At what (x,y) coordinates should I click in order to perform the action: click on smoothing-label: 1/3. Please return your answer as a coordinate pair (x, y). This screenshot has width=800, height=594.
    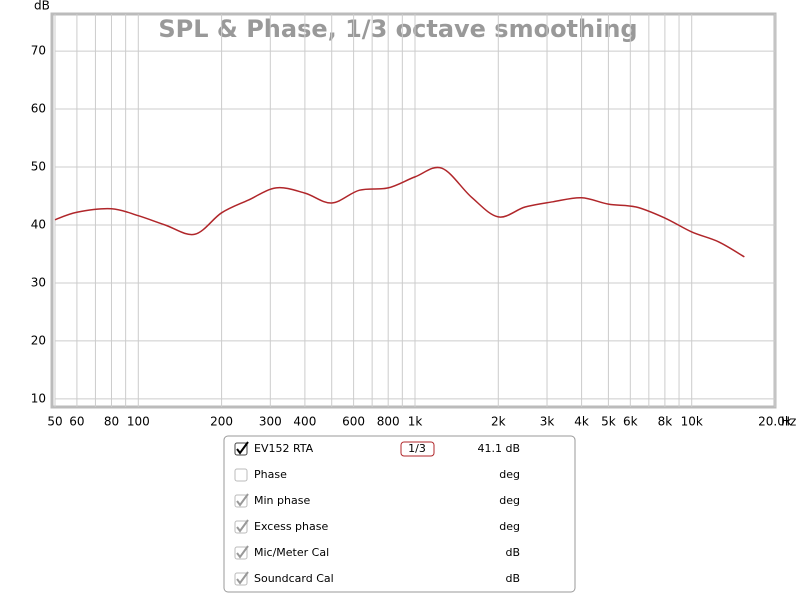
    Looking at the image, I should click on (417, 448).